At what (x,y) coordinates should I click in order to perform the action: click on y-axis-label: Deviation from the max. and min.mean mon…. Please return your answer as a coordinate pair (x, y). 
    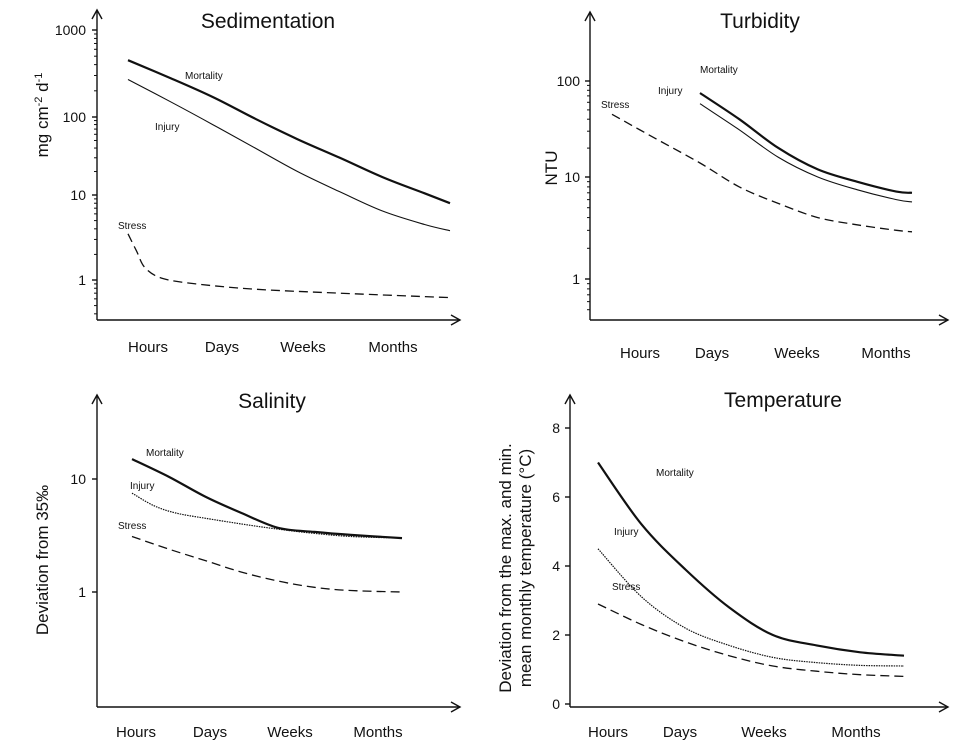
    Looking at the image, I should click on (515, 567).